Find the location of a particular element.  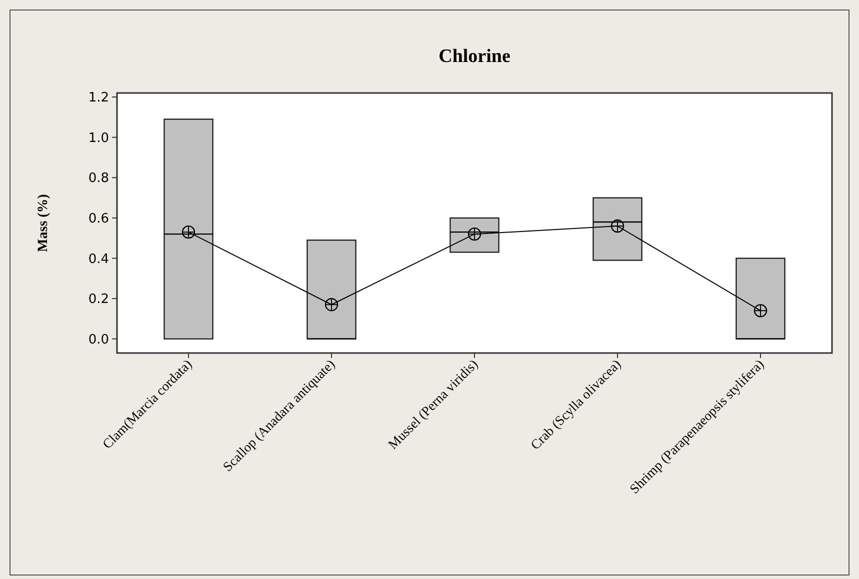

y-tick-label: 0.8 is located at coordinates (98, 178).